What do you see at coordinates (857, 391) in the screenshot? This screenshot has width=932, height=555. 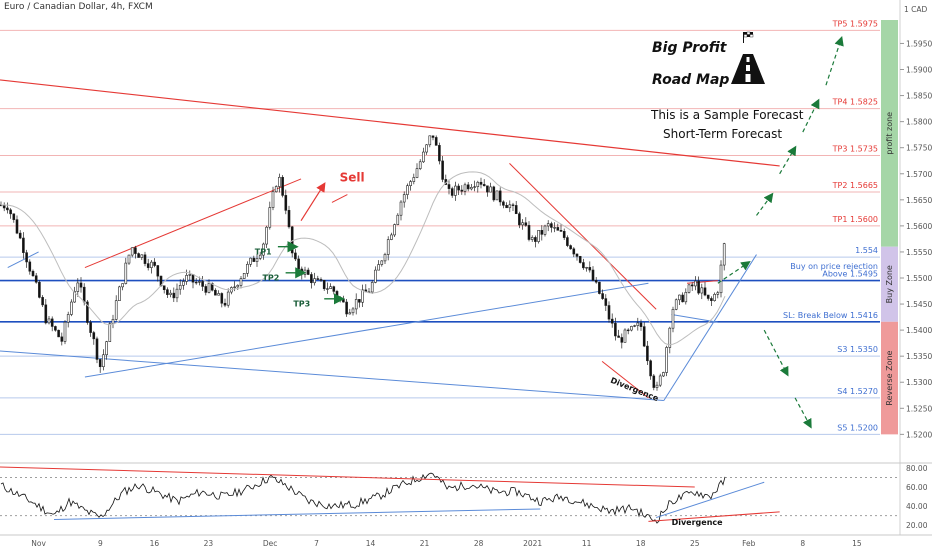 I see `level-label-s4: S4 1.5270` at bounding box center [857, 391].